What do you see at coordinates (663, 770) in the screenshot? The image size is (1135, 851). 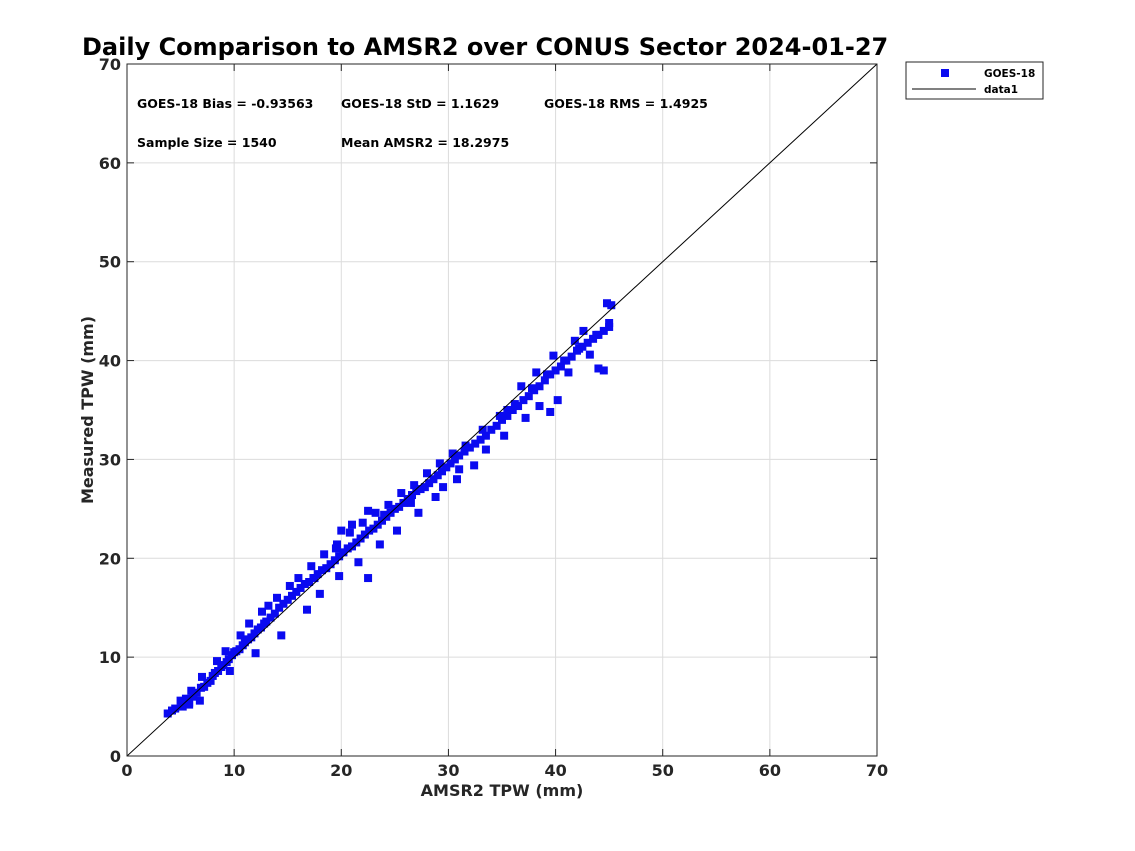 I see `x-tick-label: 50` at bounding box center [663, 770].